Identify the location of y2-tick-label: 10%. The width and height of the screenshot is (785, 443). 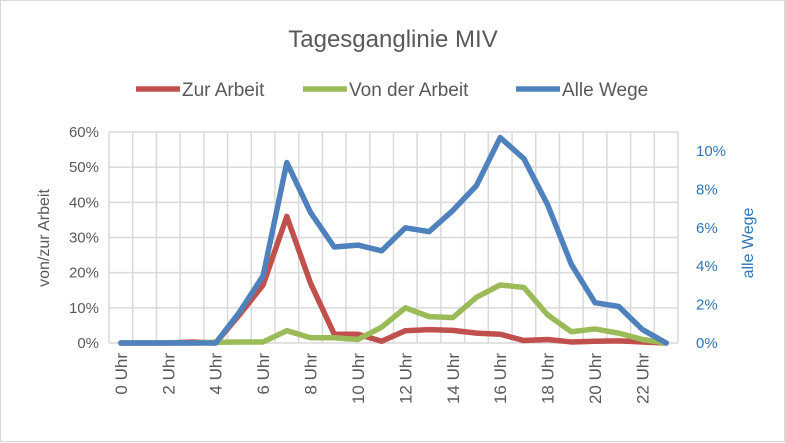
(711, 151).